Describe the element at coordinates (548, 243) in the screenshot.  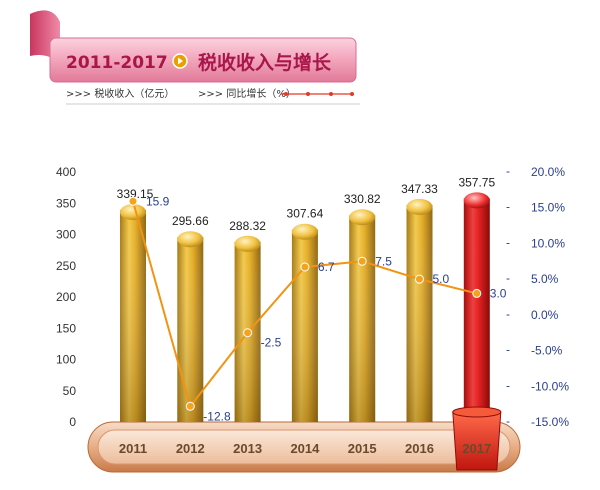
I see `y-right-tick-label: 10.0%` at that location.